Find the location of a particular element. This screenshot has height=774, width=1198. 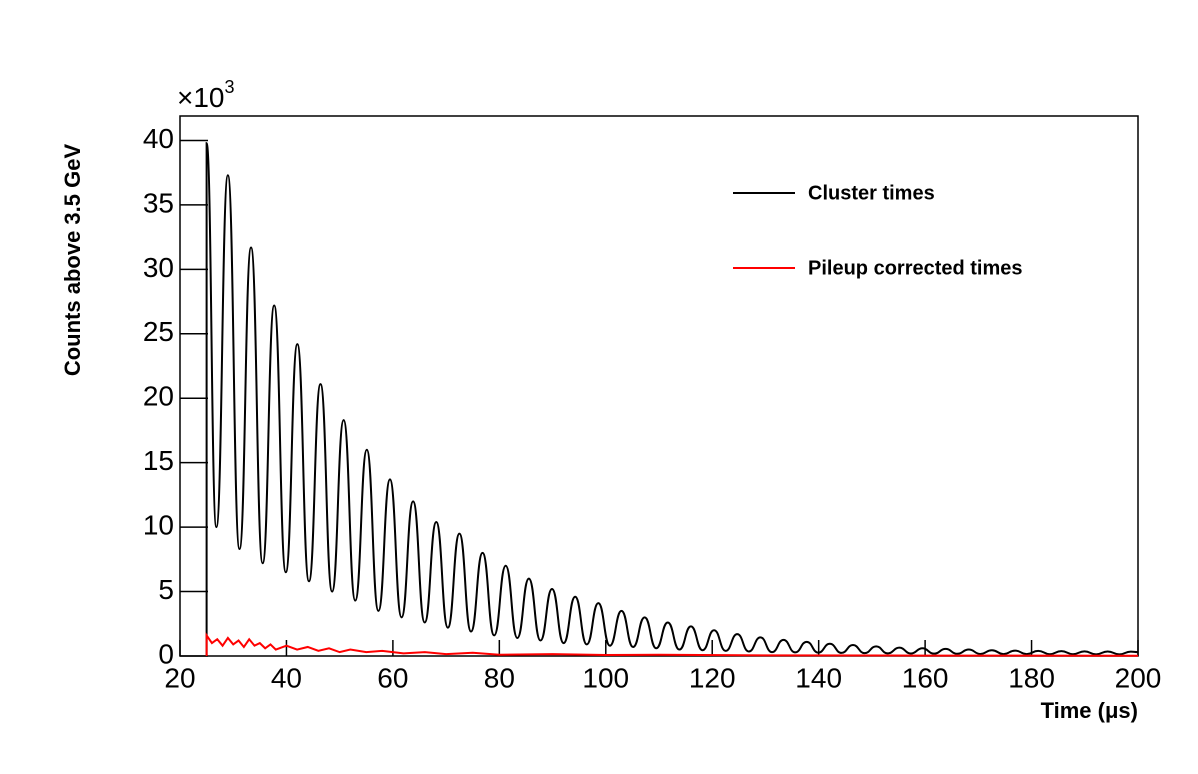

y-axis-title: Counts above 3.5 GeV is located at coordinates (72, 260).